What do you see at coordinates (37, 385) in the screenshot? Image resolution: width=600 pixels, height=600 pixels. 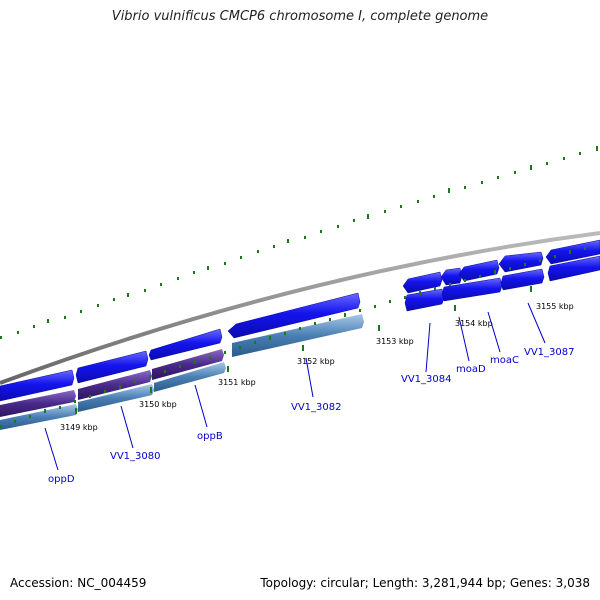 I see `cds-oppD` at bounding box center [37, 385].